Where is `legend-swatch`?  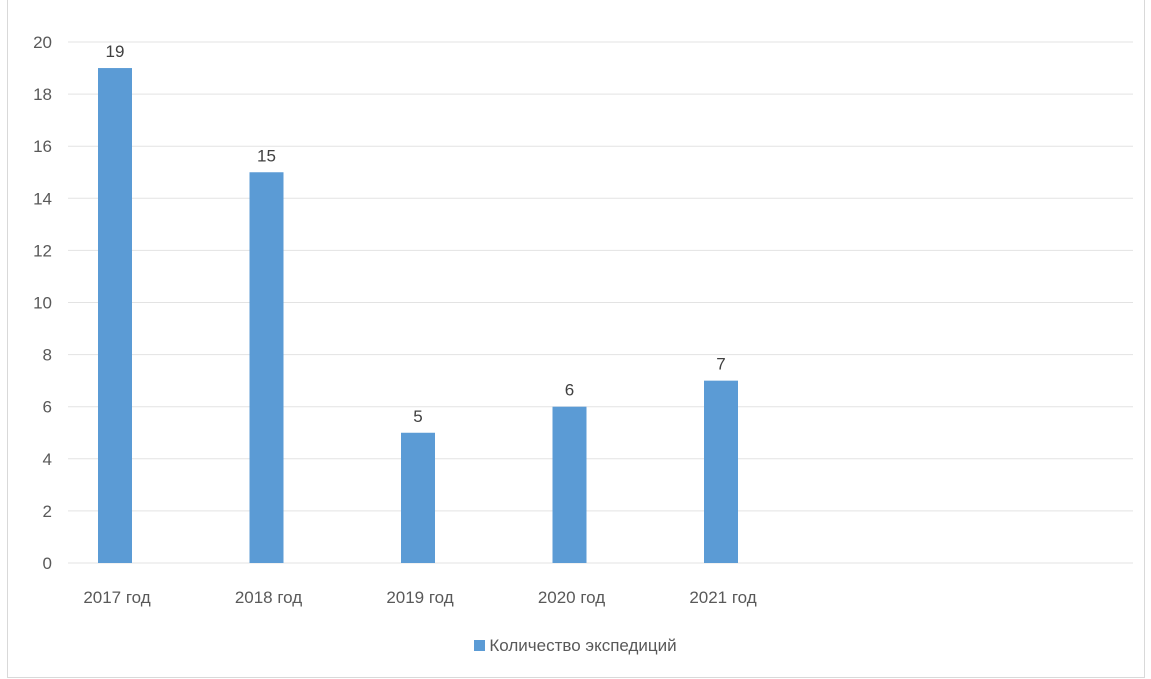 legend-swatch is located at coordinates (480, 645).